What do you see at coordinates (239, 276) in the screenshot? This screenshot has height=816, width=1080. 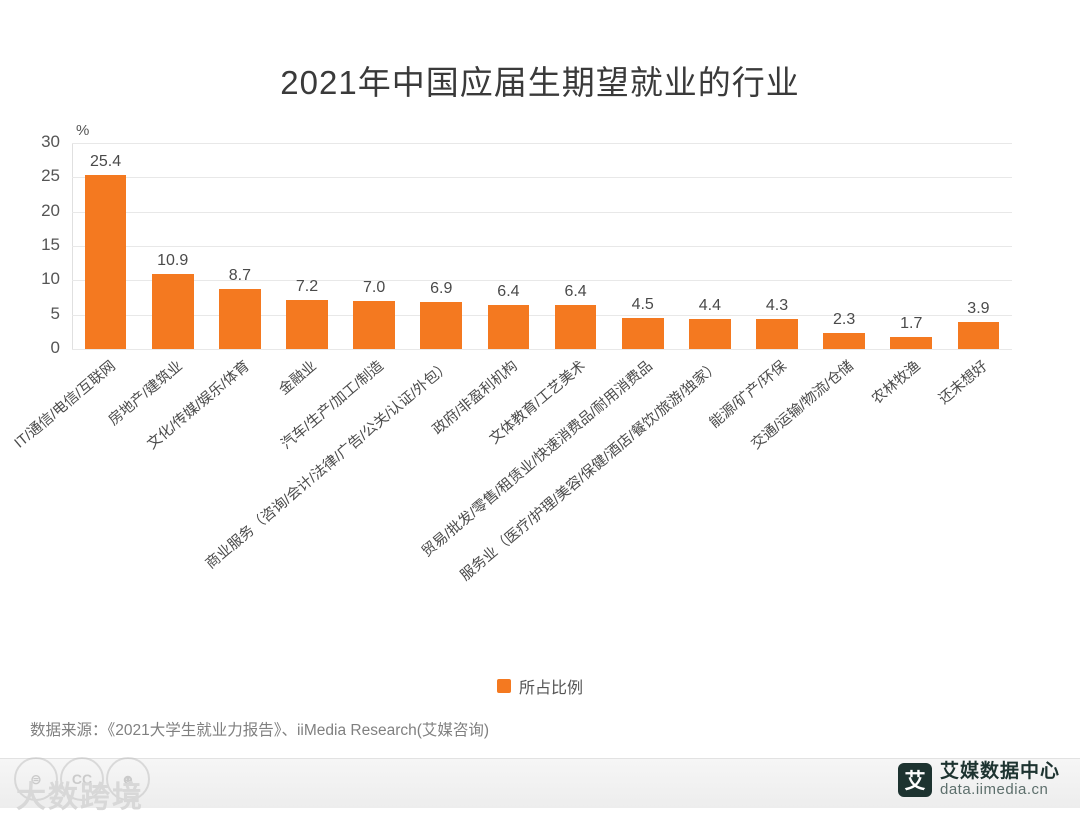 I see `bar-value-label: 8.7` at bounding box center [239, 276].